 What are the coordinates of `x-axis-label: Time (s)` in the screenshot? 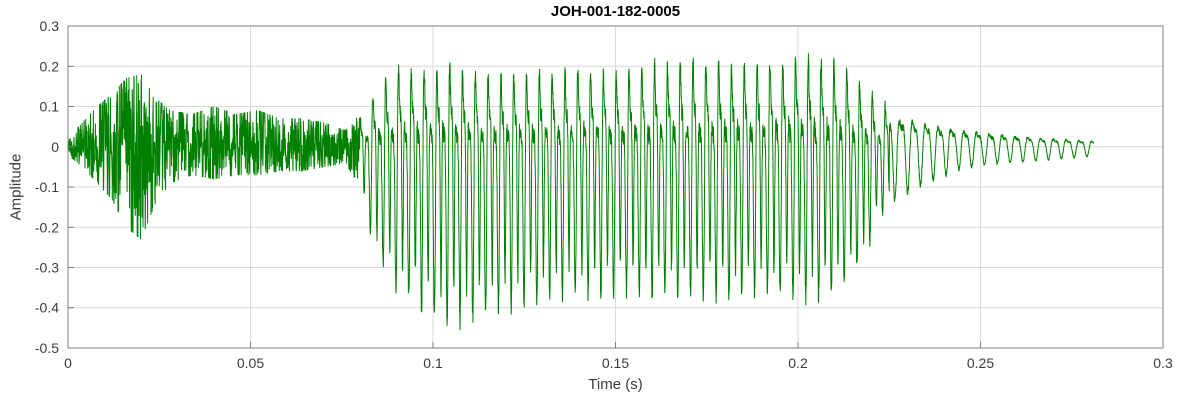 It's located at (615, 384).